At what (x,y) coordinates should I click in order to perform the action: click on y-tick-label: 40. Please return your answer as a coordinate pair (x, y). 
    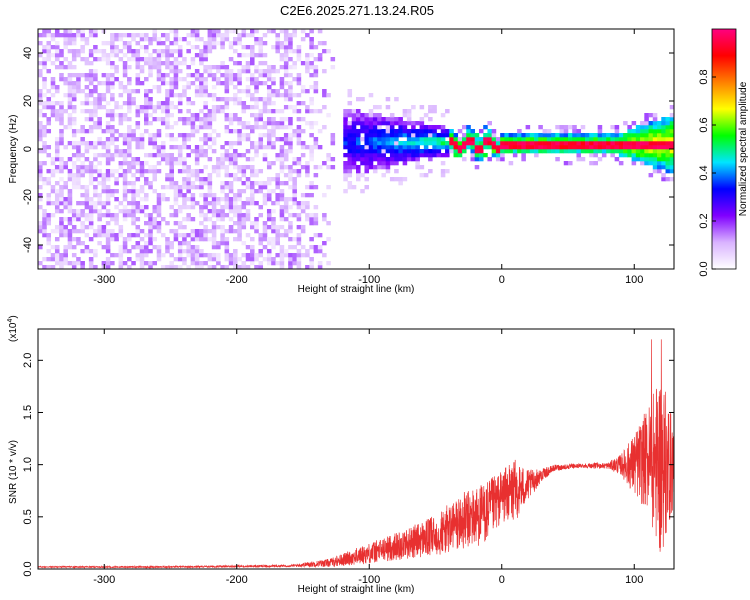
    Looking at the image, I should click on (28, 53).